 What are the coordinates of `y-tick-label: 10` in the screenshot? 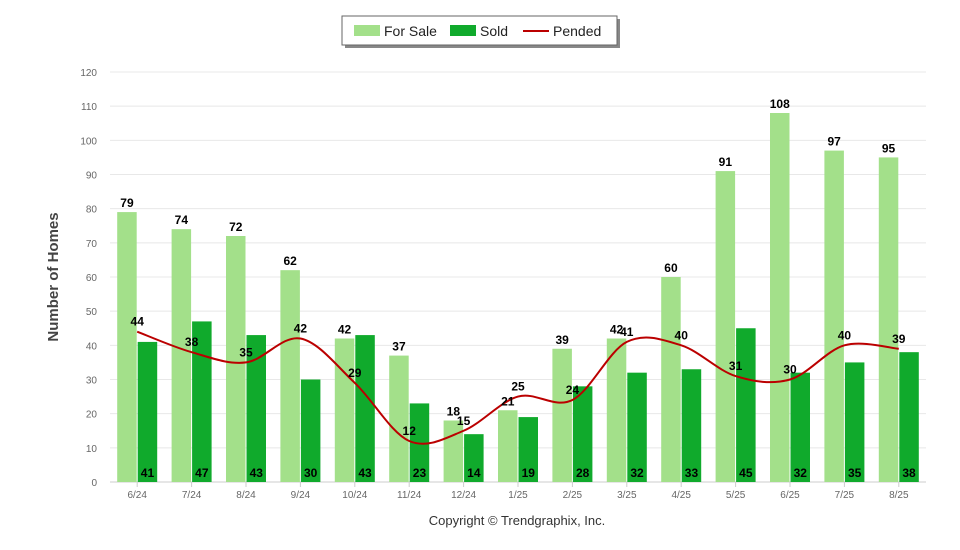 It's located at (92, 449).